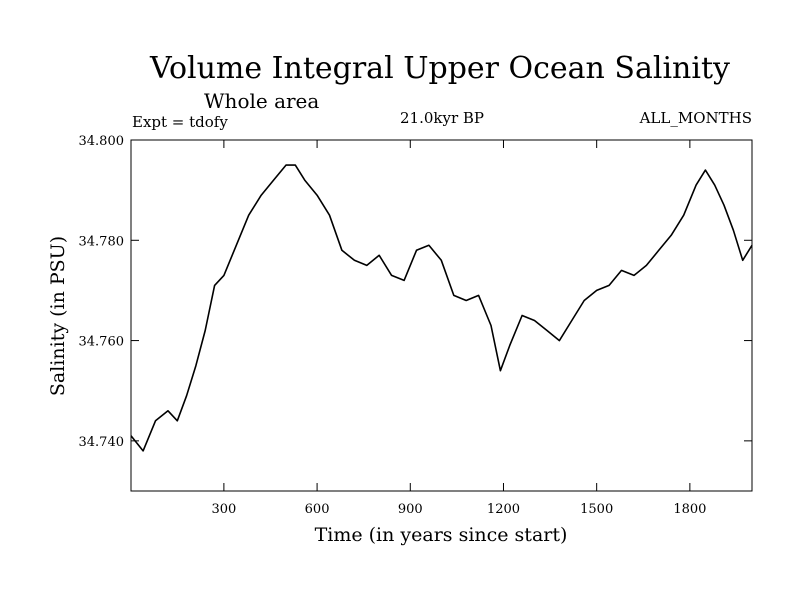 The image size is (800, 600). Describe the element at coordinates (58, 316) in the screenshot. I see `y-axis-label: Salinity (in PSU)` at that location.